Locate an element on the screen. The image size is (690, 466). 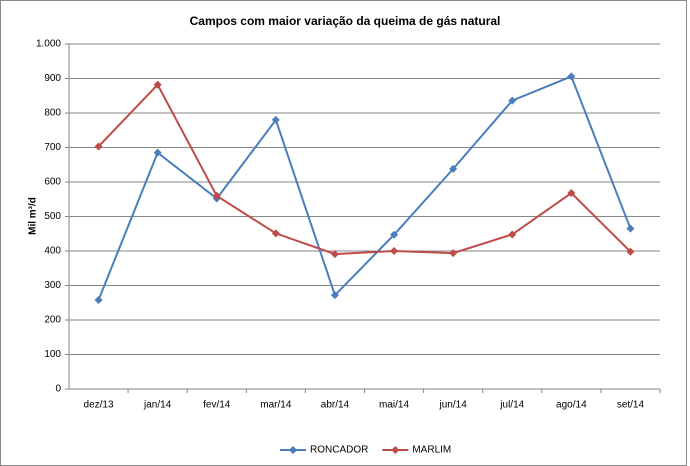
x-tick-label: jan/14 is located at coordinates (157, 405).